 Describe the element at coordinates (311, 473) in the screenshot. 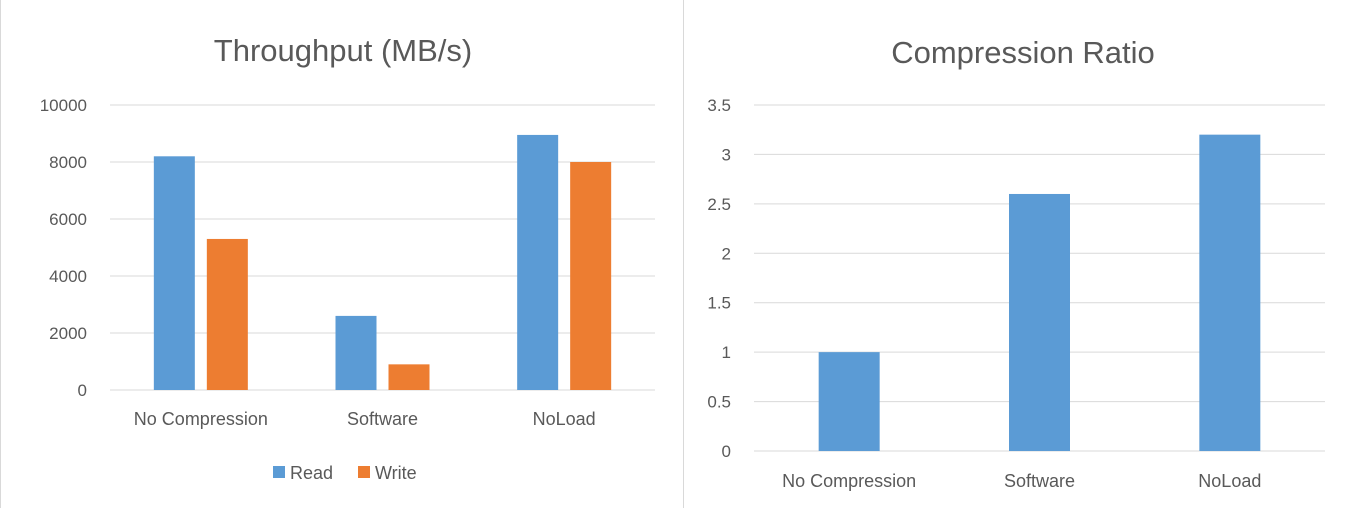

I see `legend-label-read: Read` at that location.